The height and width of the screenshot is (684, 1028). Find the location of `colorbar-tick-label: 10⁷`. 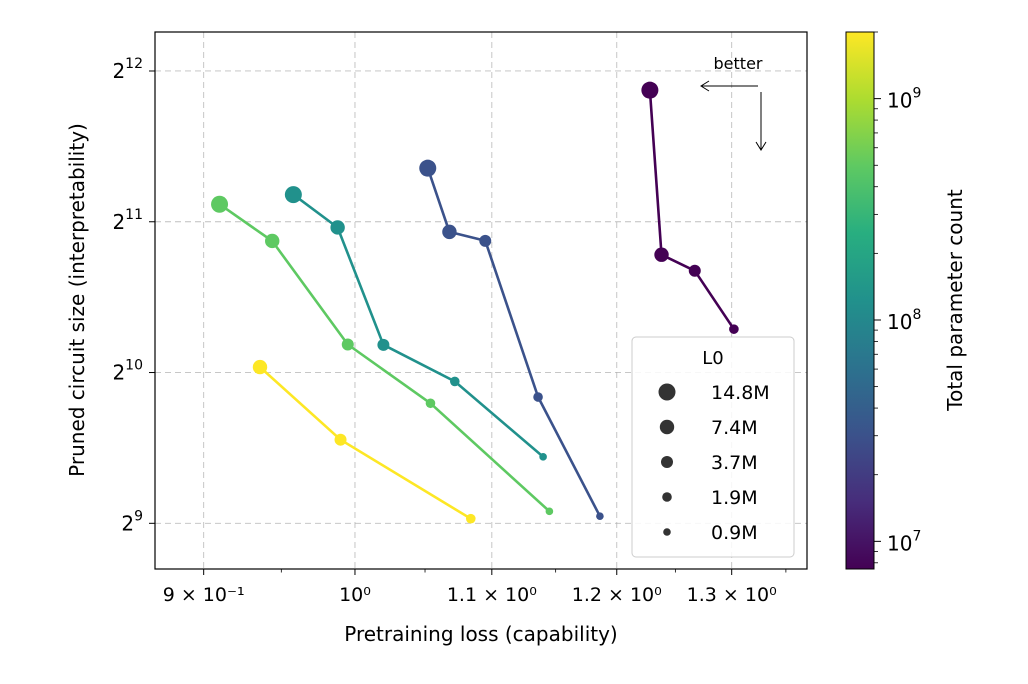

colorbar-tick-label: 10⁷ is located at coordinates (904, 541).